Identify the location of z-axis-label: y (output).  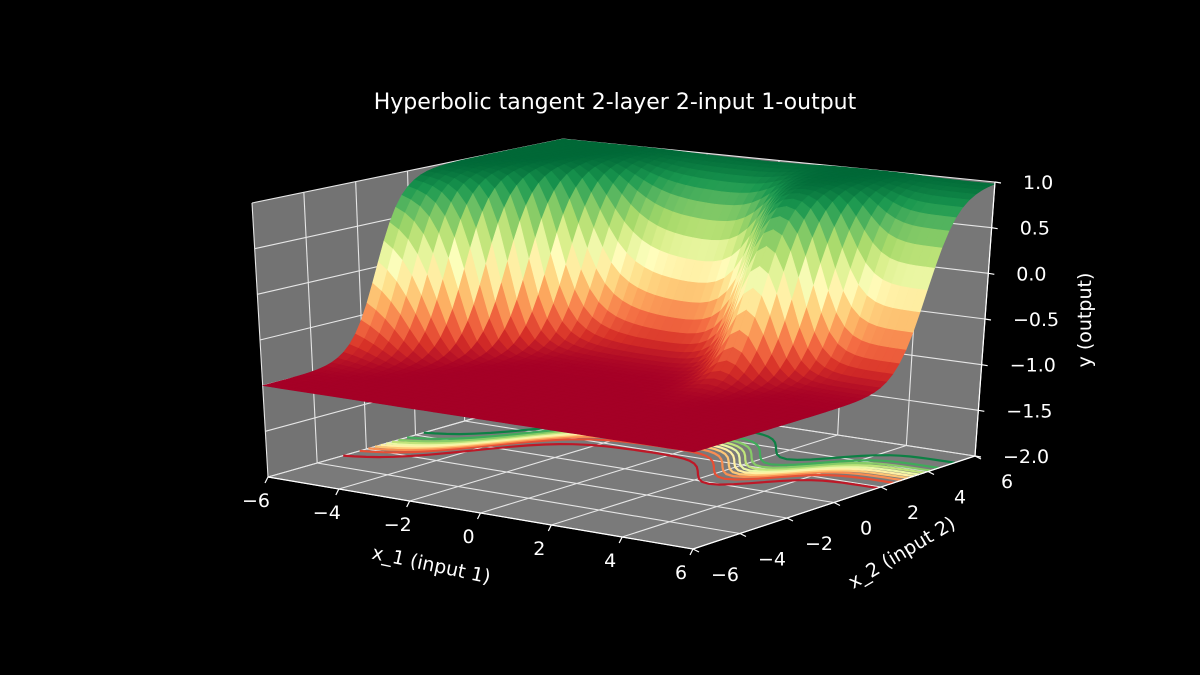
(1085, 320).